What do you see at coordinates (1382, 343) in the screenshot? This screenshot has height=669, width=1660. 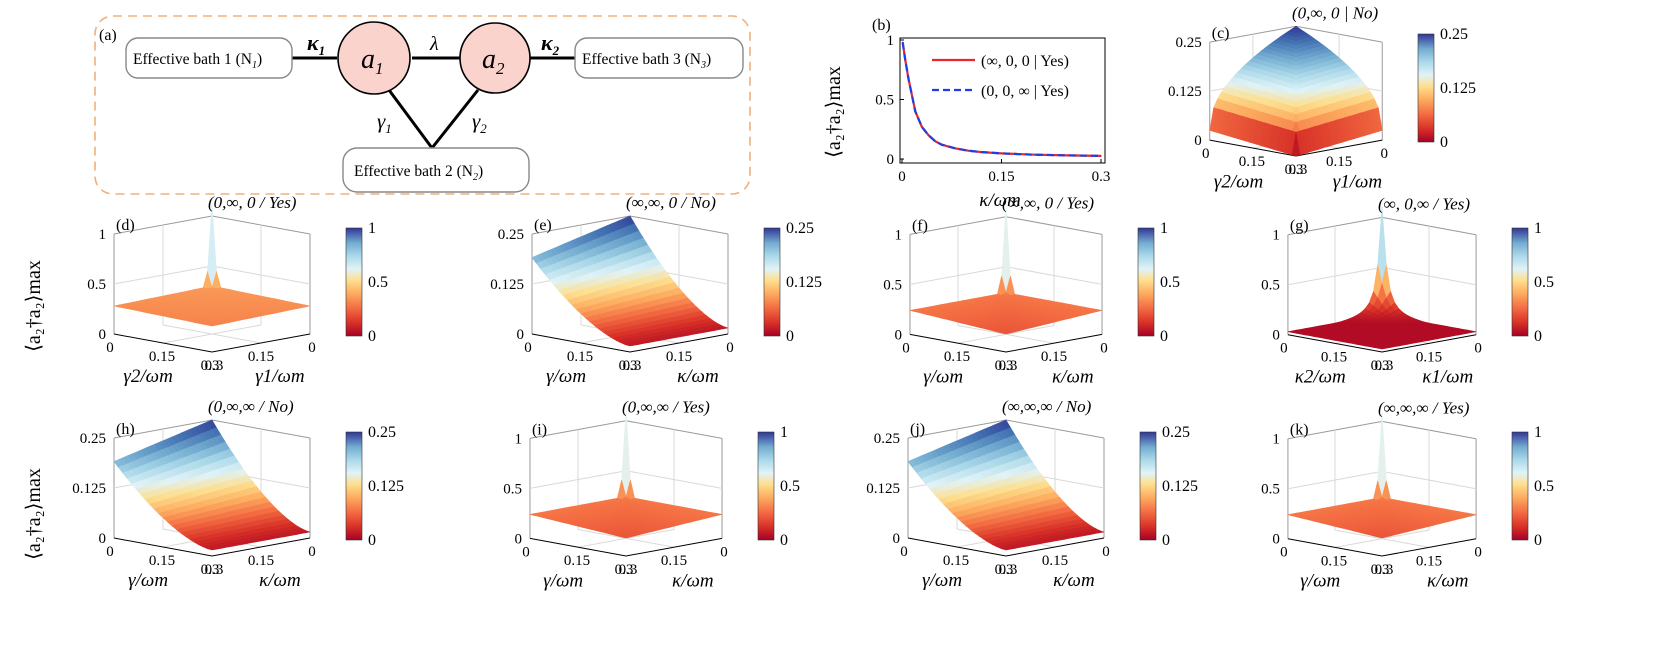 I see `axis-floor-edge` at bounding box center [1382, 343].